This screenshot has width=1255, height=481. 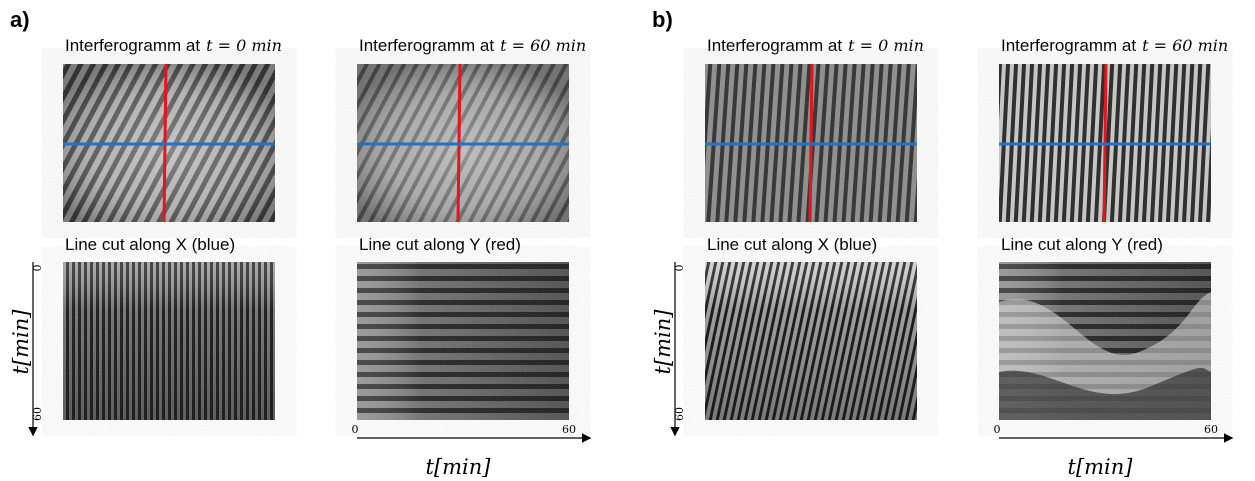 I want to click on panel-label: a), so click(x=20, y=19).